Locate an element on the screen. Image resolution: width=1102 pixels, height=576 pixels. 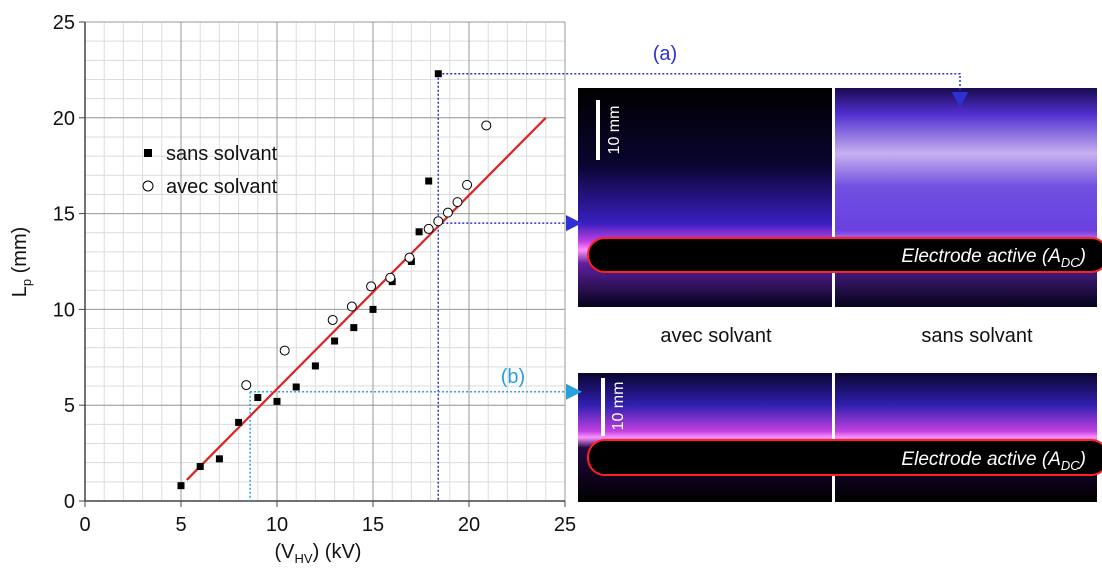
photo-bottom: 10 mm Electrode active (ADC) is located at coordinates (840, 437).